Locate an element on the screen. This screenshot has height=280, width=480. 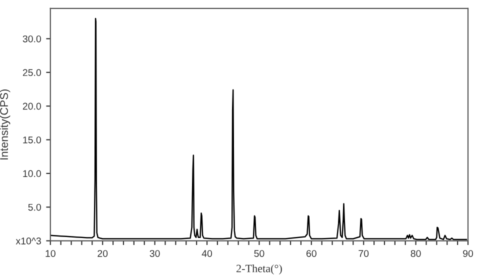
y-tick-label: 5.0 is located at coordinates (34, 207).